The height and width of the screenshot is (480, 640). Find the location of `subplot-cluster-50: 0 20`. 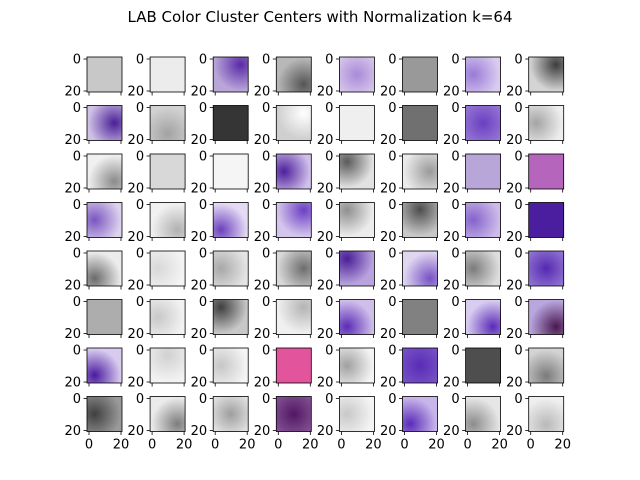

subplot-cluster-50: 0 20 is located at coordinates (157, 367).